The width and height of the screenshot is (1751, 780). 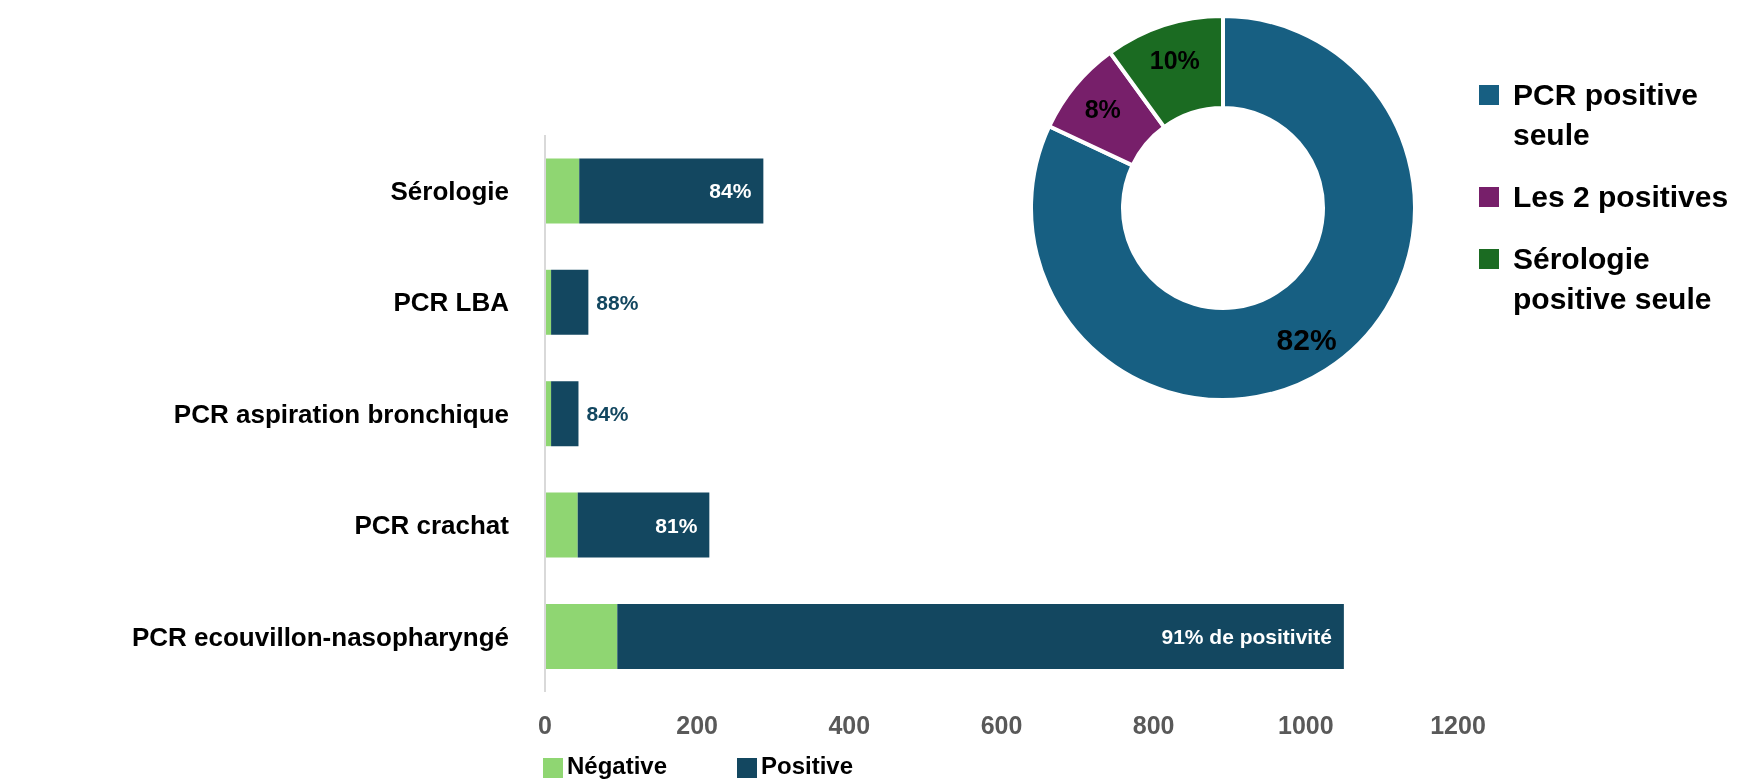 What do you see at coordinates (320, 636) in the screenshot?
I see `y-tick-label: PCR ecouvillon-nasopharyngé` at bounding box center [320, 636].